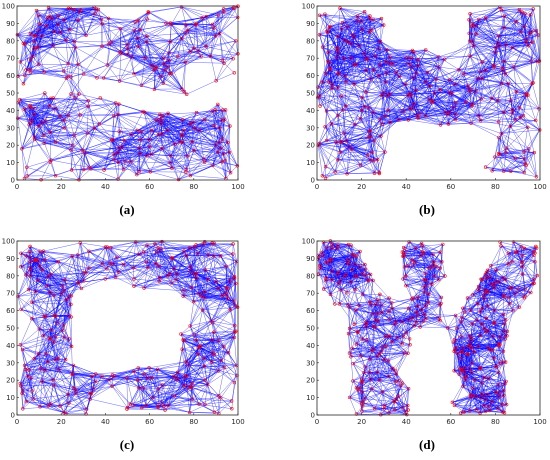  I want to click on panel-caption: (a), so click(126, 209).